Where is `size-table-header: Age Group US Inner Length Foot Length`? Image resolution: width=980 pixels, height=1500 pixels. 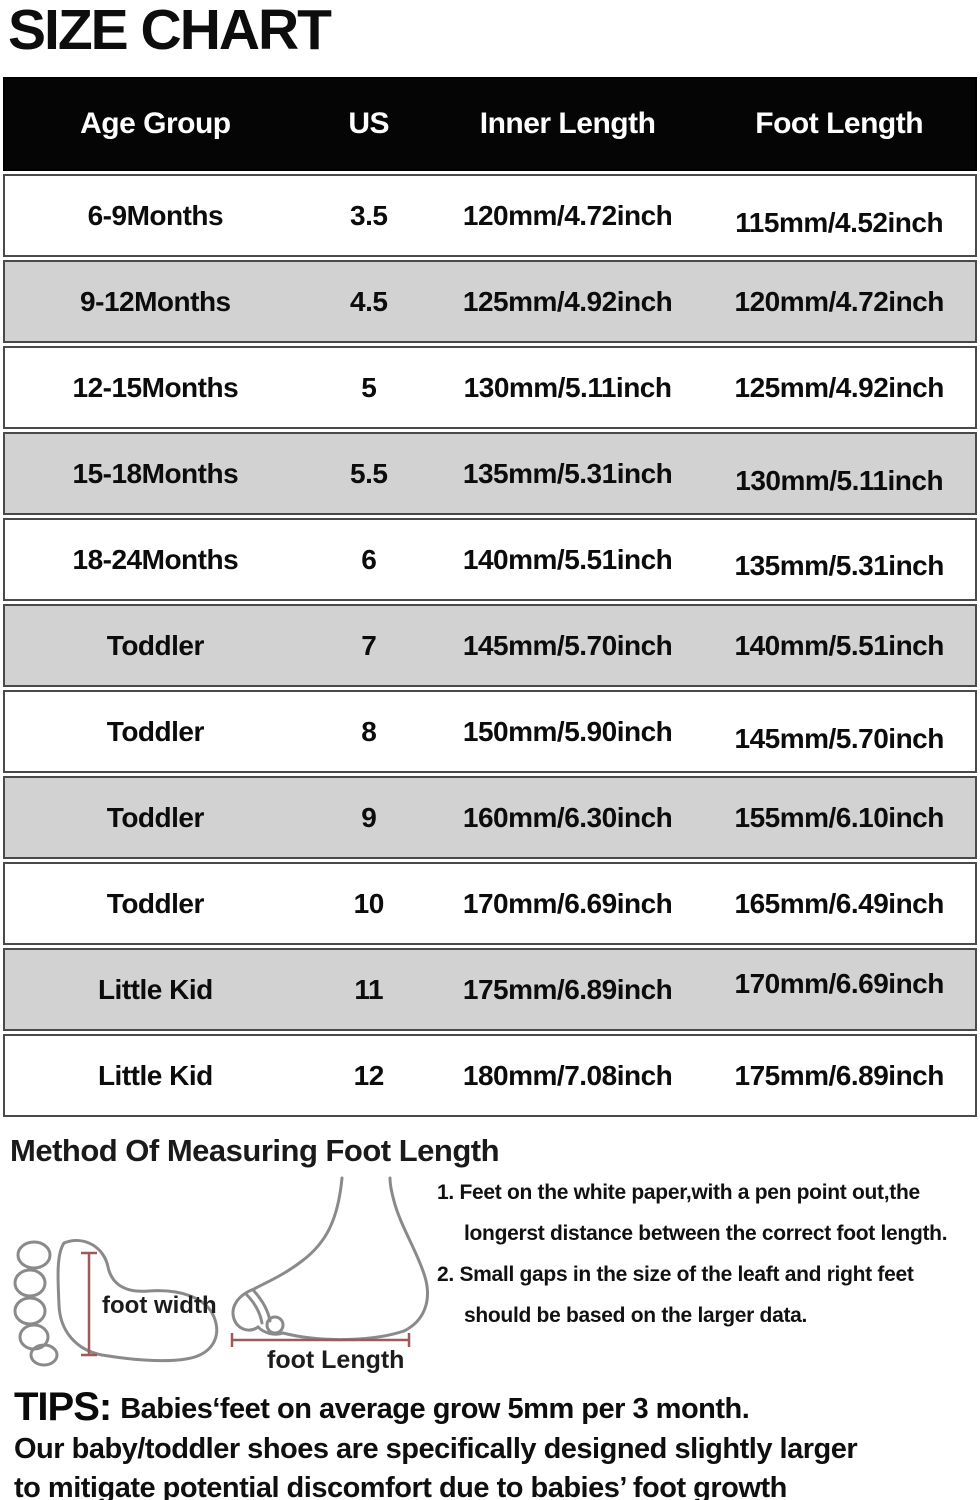 size-table-header: Age Group US Inner Length Foot Length is located at coordinates (490, 124).